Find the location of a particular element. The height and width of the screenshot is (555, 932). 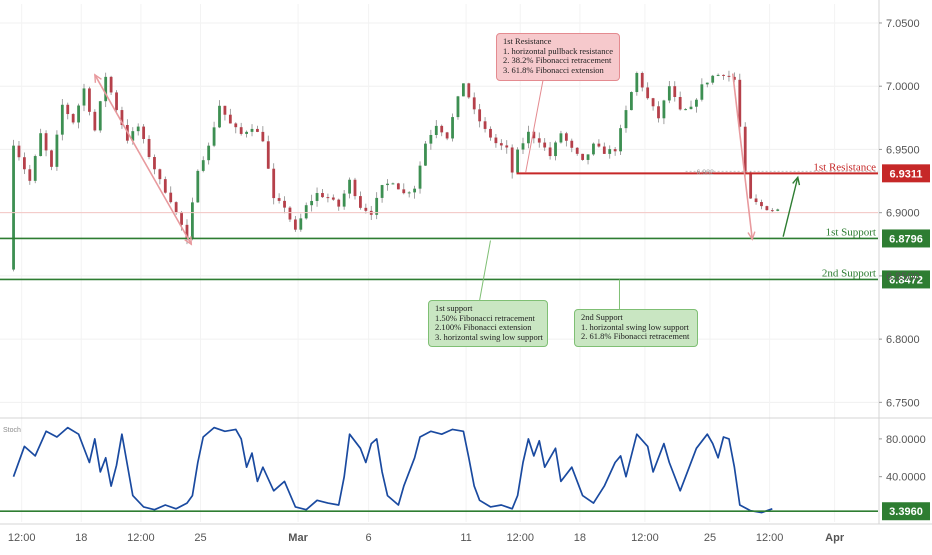

level-price-tag is located at coordinates (906, 173).